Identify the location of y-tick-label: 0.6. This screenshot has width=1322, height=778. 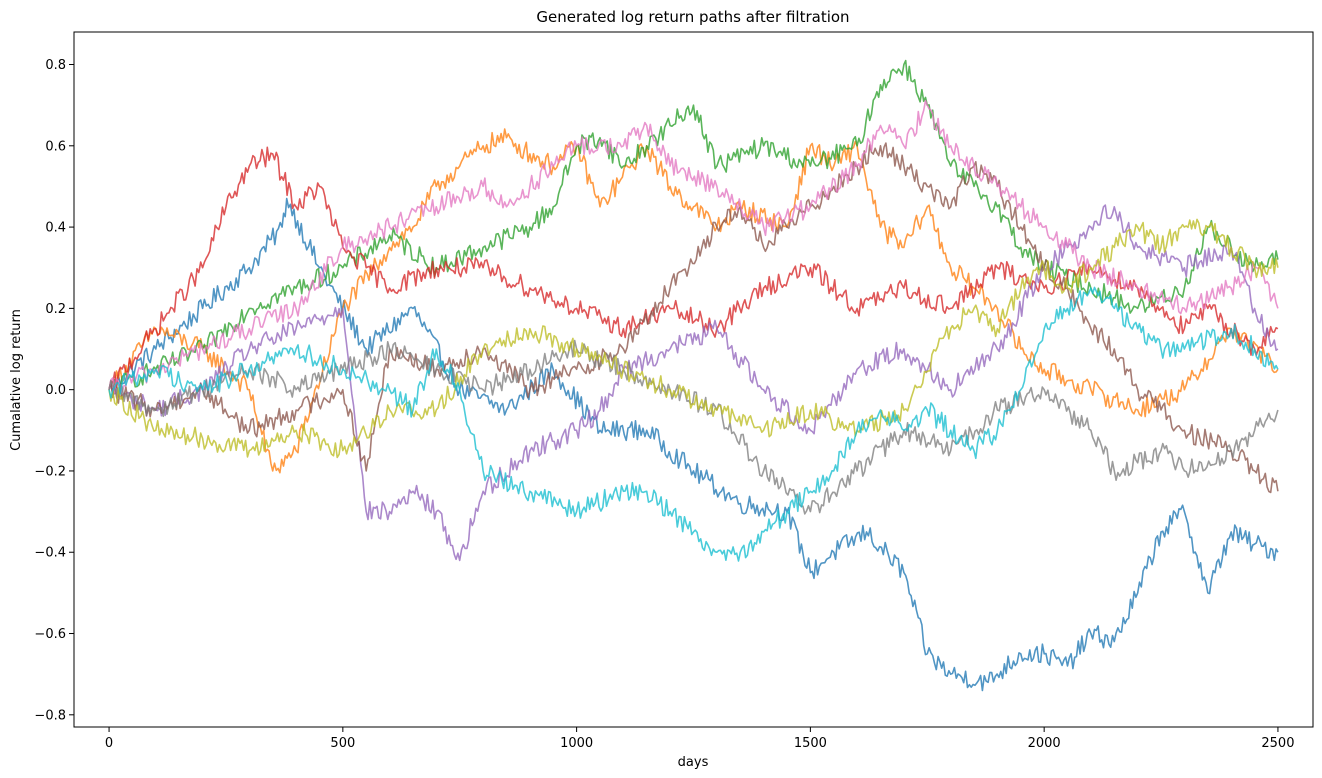
(55, 146).